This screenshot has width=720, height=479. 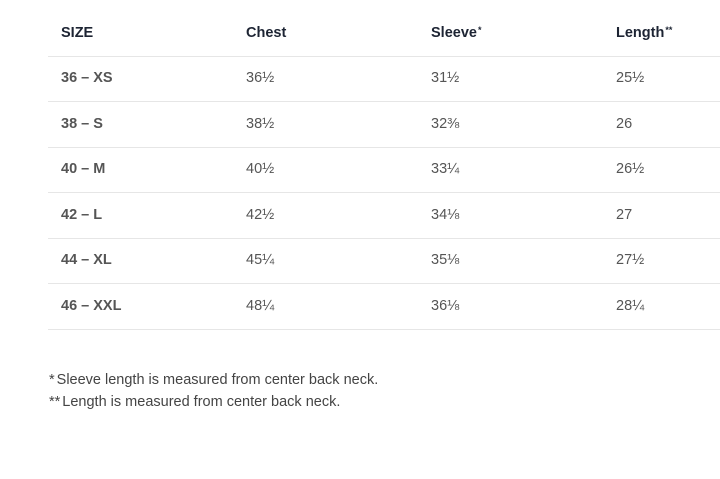 What do you see at coordinates (445, 260) in the screenshot?
I see `table-cell: 35⅛` at bounding box center [445, 260].